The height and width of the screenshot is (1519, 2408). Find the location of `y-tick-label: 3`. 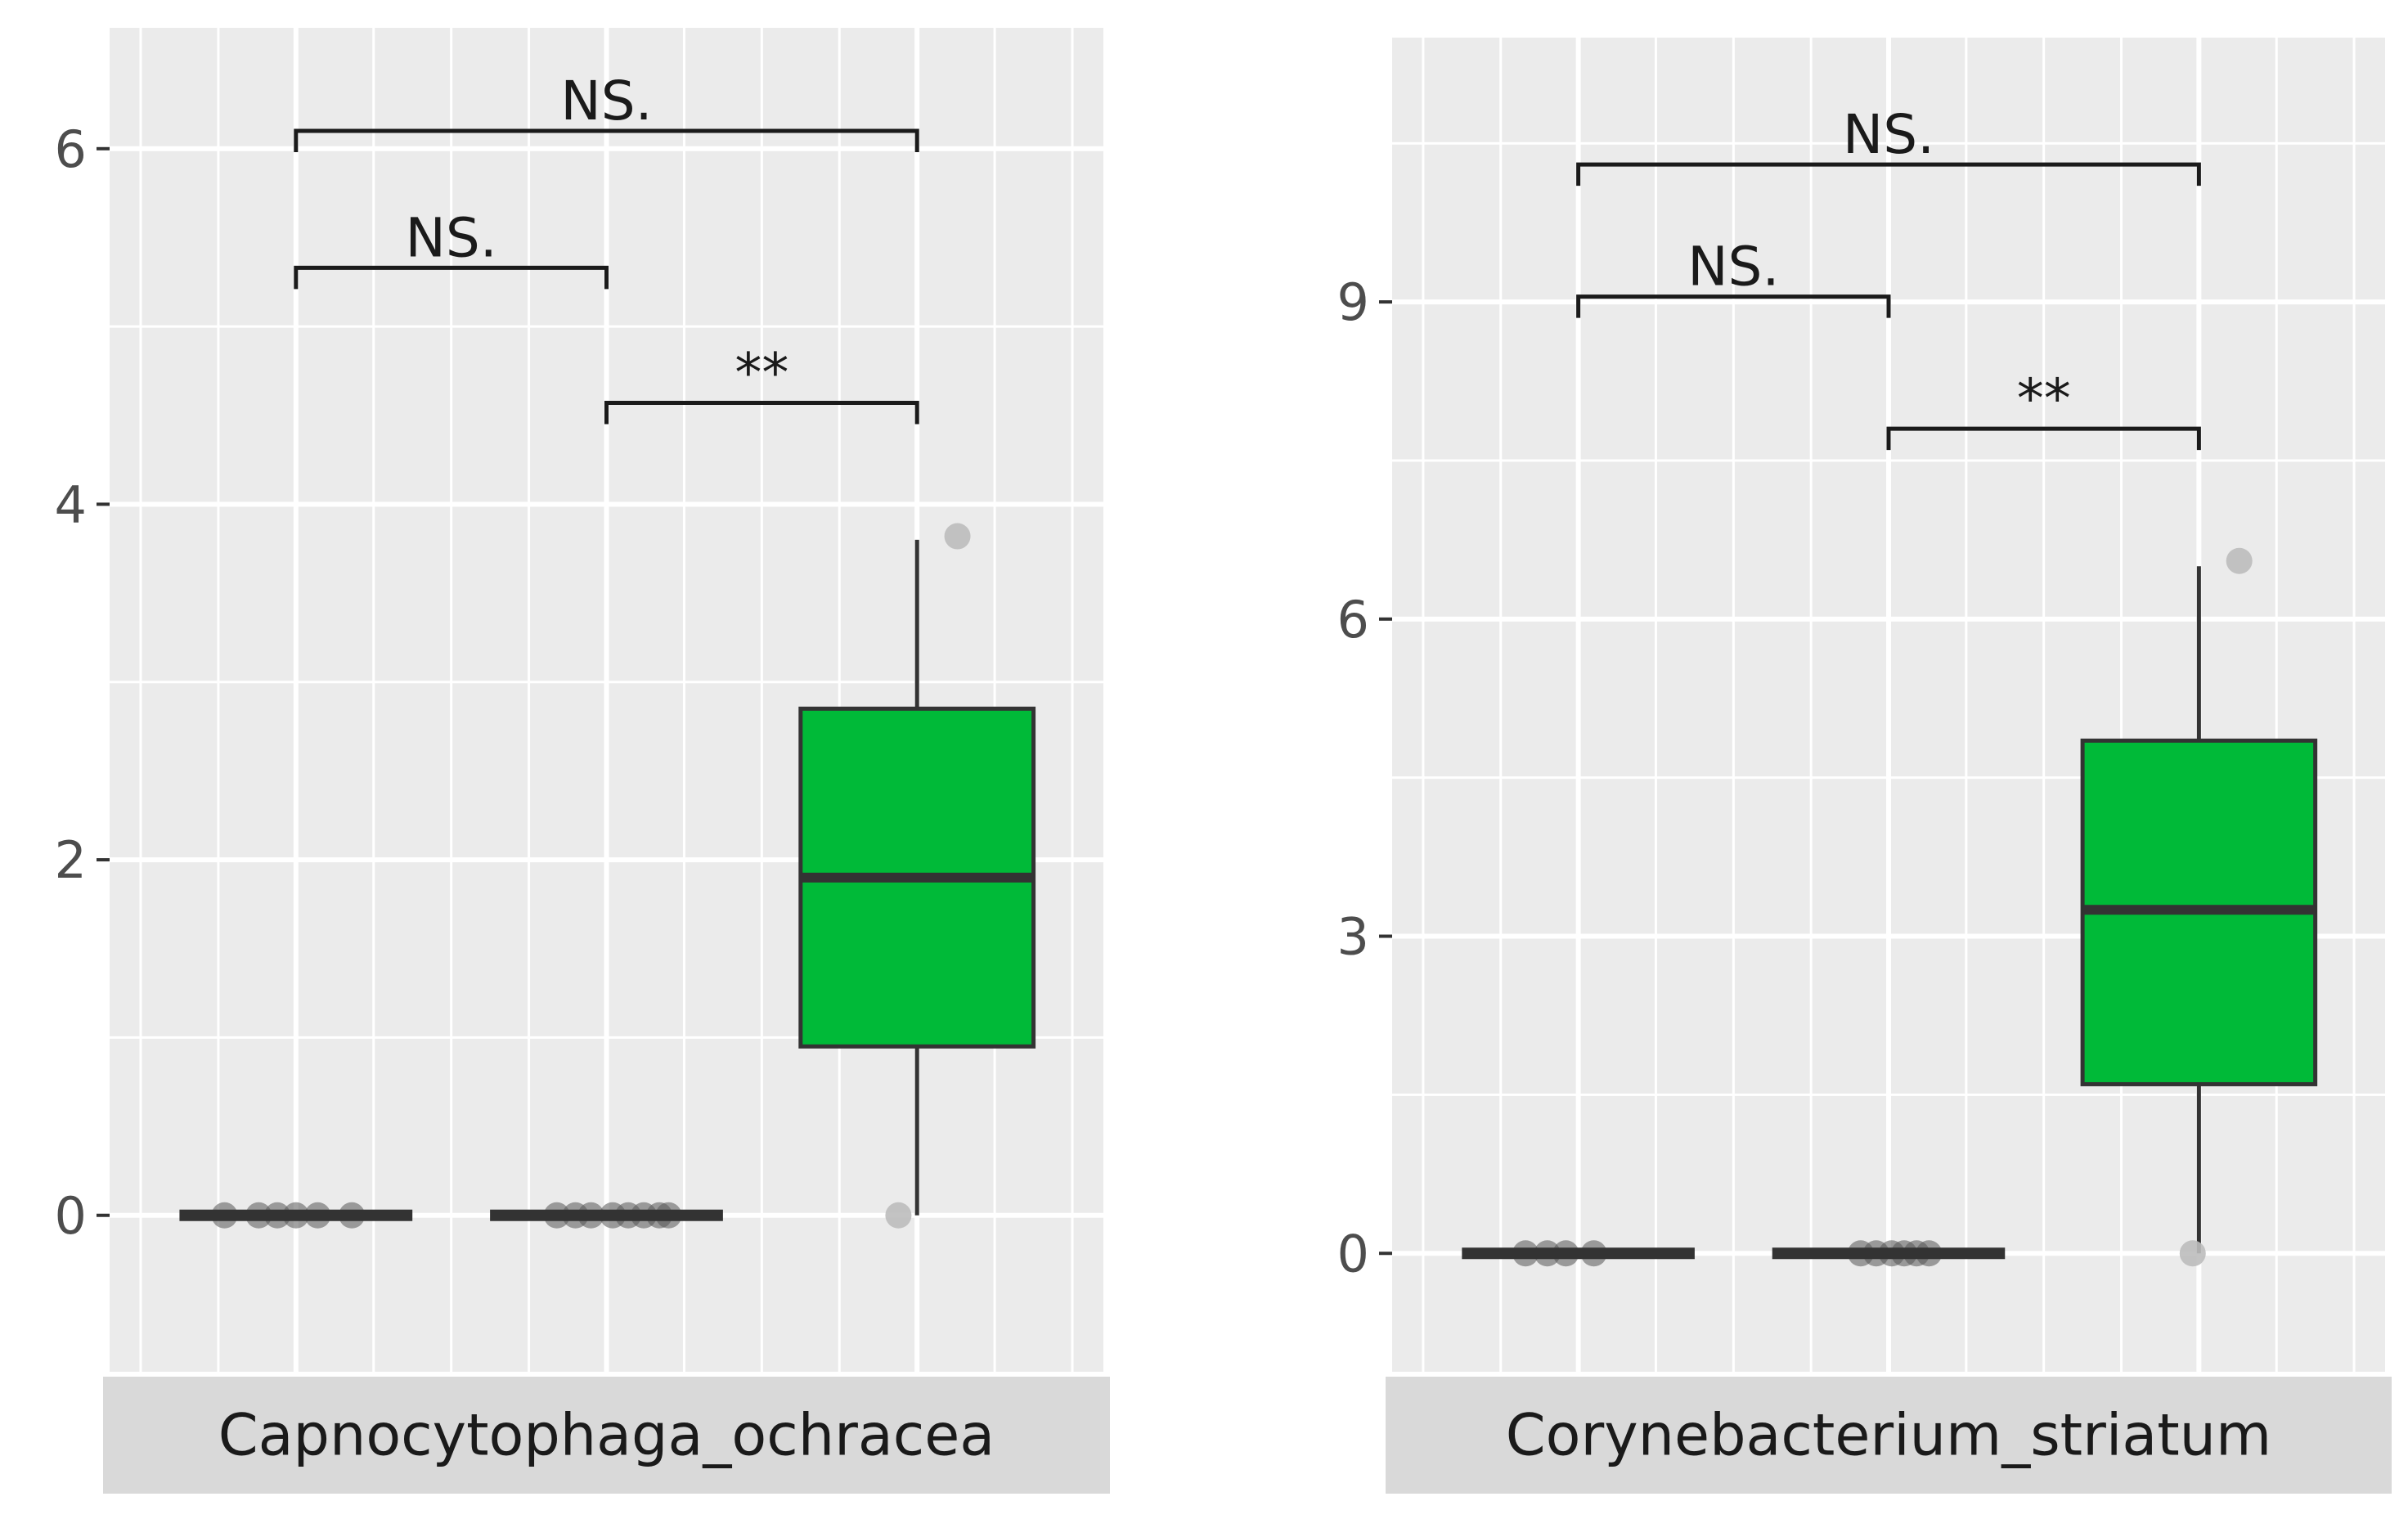

y-tick-label: 3 is located at coordinates (1353, 937).